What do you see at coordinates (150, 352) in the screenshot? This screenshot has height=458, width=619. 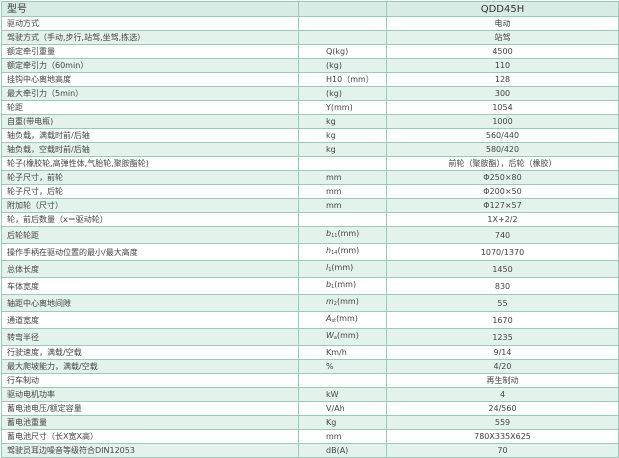 I see `spec-label: 行驶速度，满载/空载` at bounding box center [150, 352].